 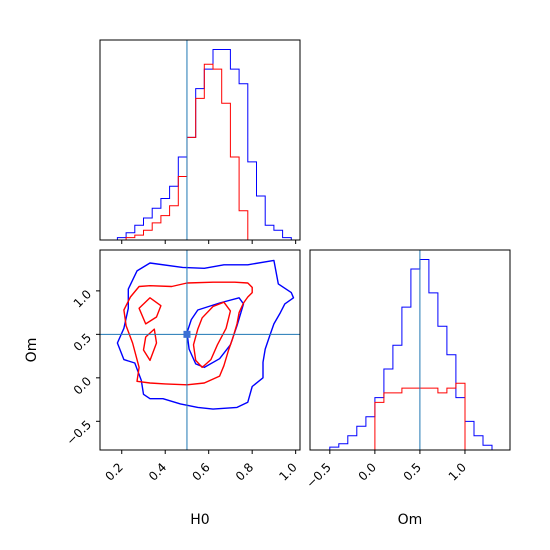 I want to click on joint-y-axis-label: Om, so click(x=32, y=350).